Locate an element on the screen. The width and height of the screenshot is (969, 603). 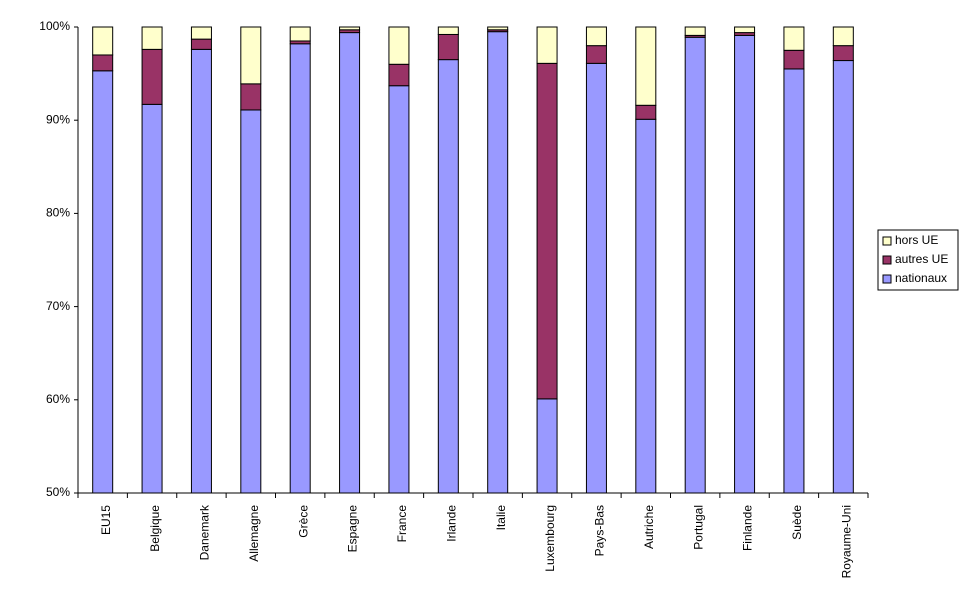
y-tick-label: 80% is located at coordinates (58, 213).